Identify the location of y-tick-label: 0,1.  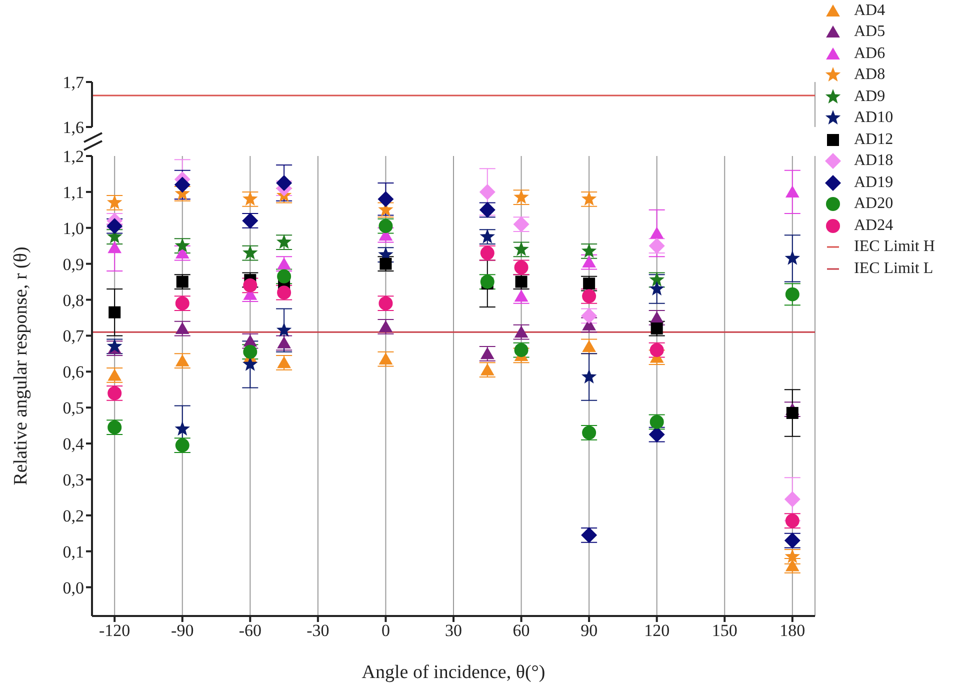
(73, 552).